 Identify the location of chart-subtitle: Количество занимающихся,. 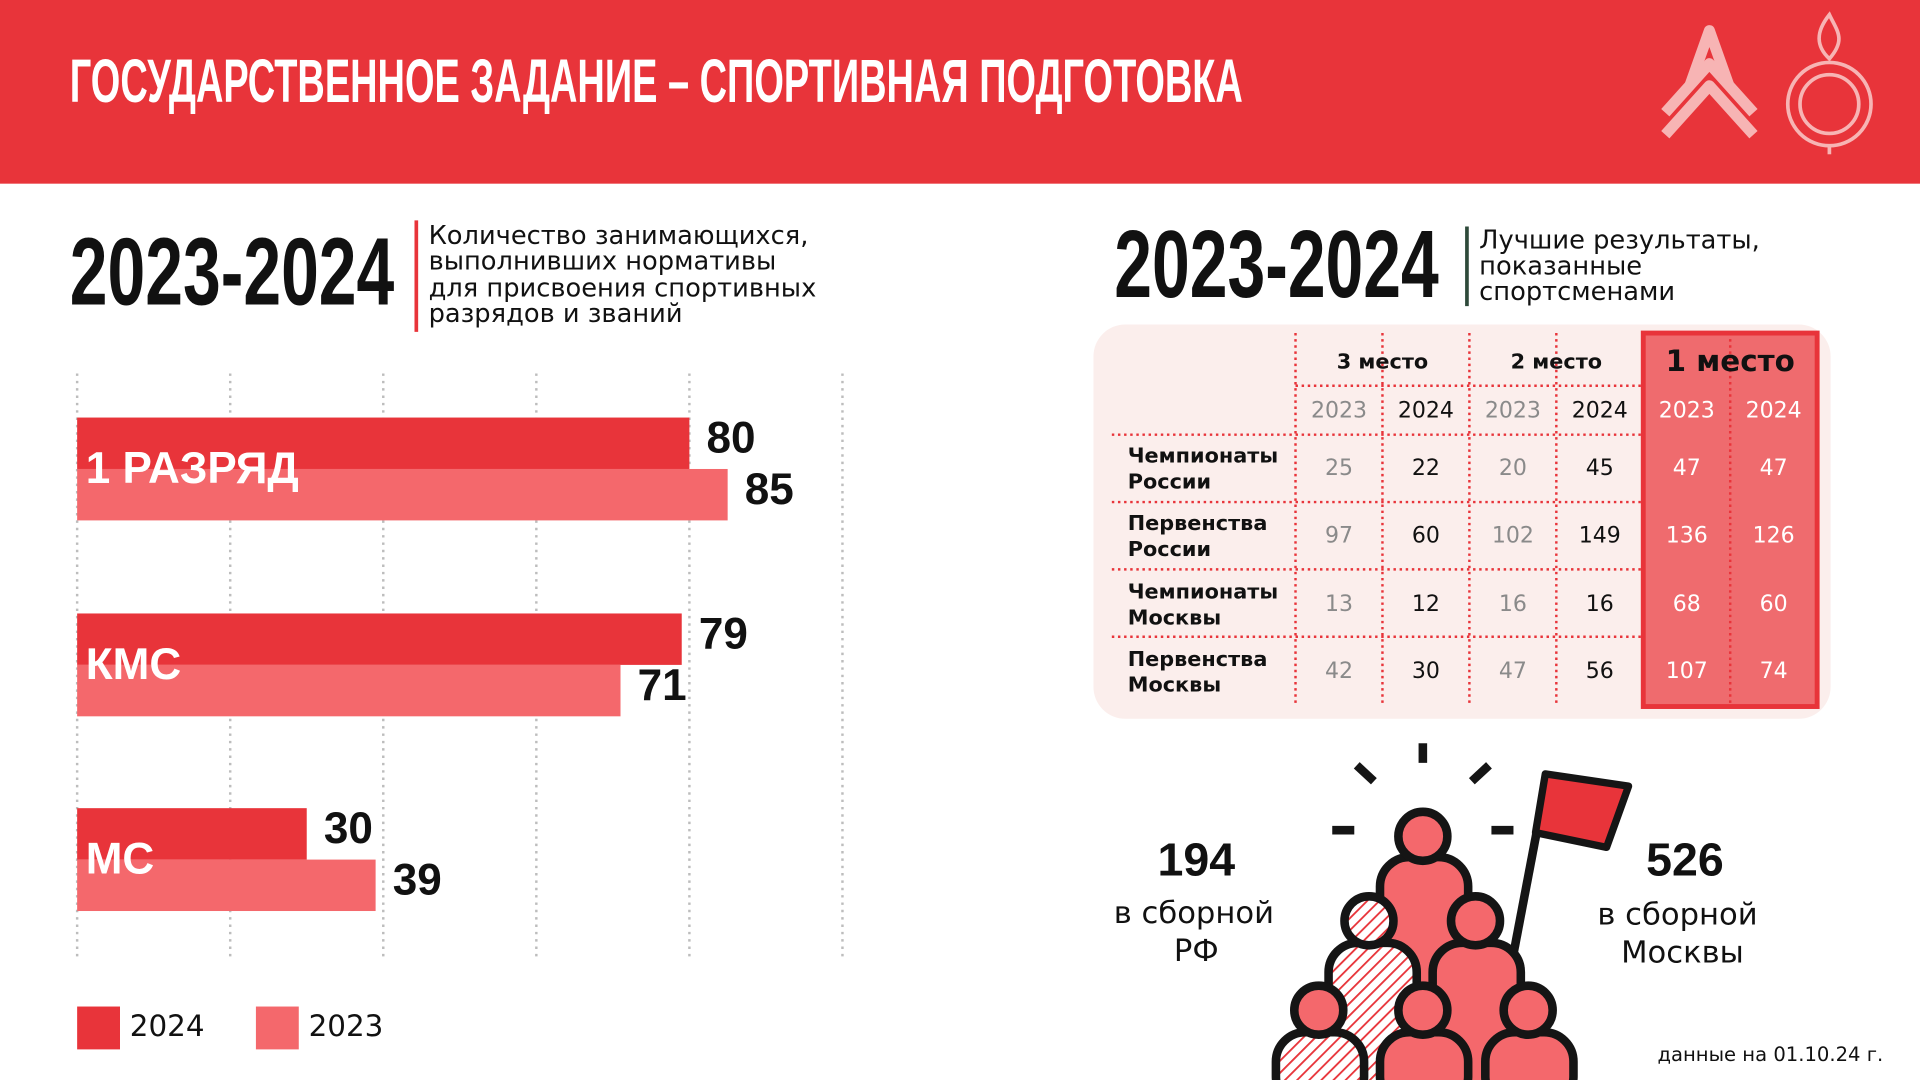
(619, 236).